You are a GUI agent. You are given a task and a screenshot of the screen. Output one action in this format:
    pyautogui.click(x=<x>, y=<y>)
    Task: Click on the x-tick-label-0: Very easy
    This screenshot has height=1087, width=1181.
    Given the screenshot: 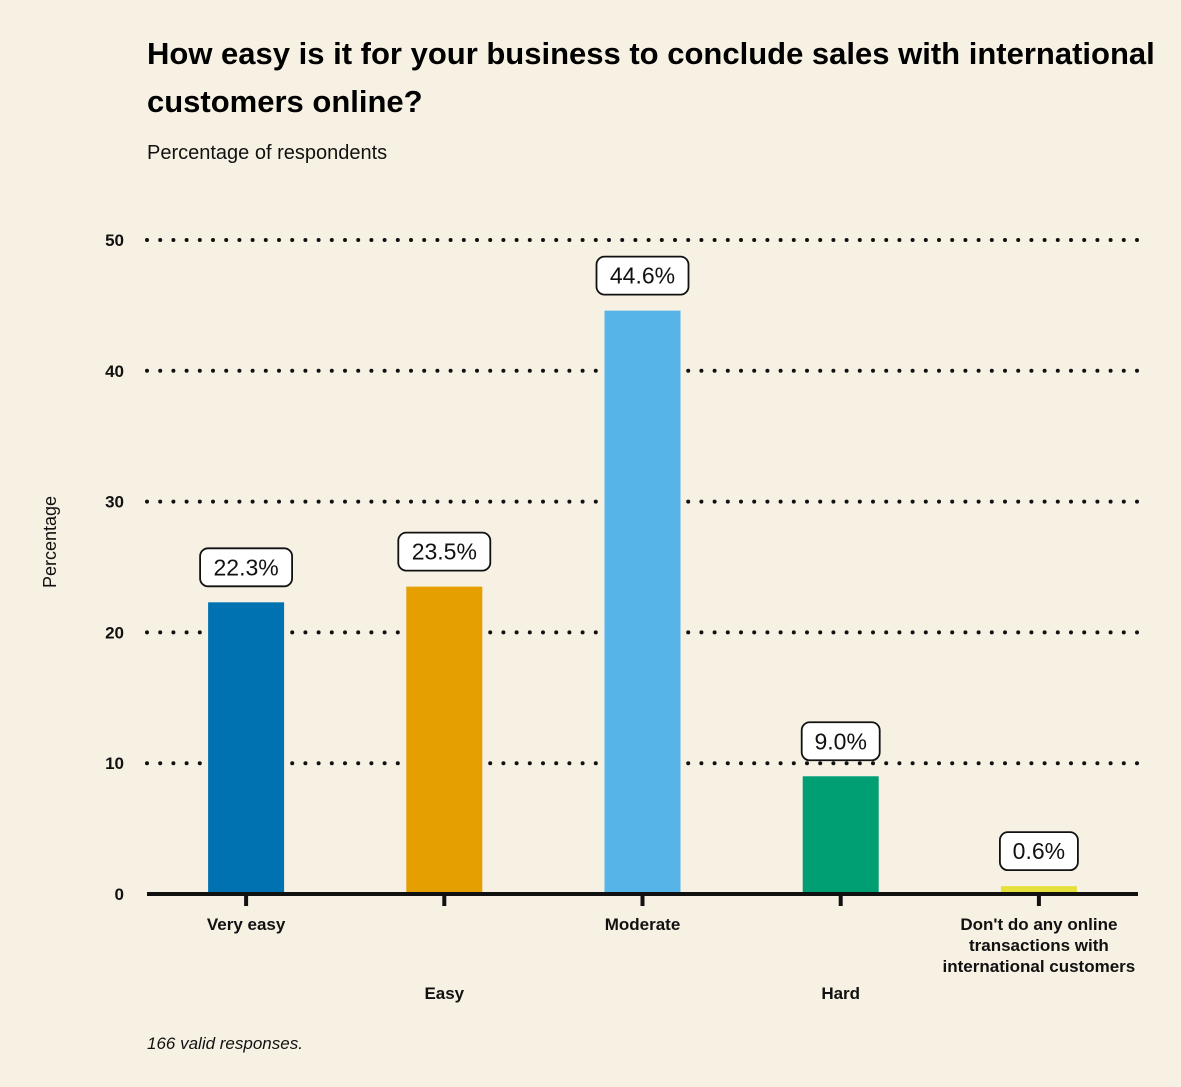 What is the action you would take?
    pyautogui.click(x=246, y=924)
    